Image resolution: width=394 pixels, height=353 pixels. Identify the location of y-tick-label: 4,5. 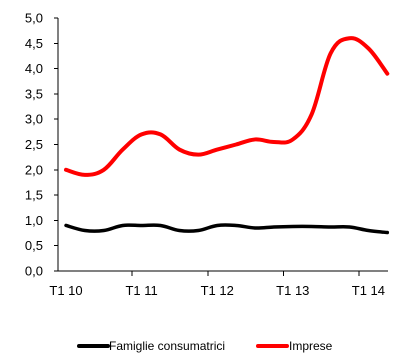
(34, 43).